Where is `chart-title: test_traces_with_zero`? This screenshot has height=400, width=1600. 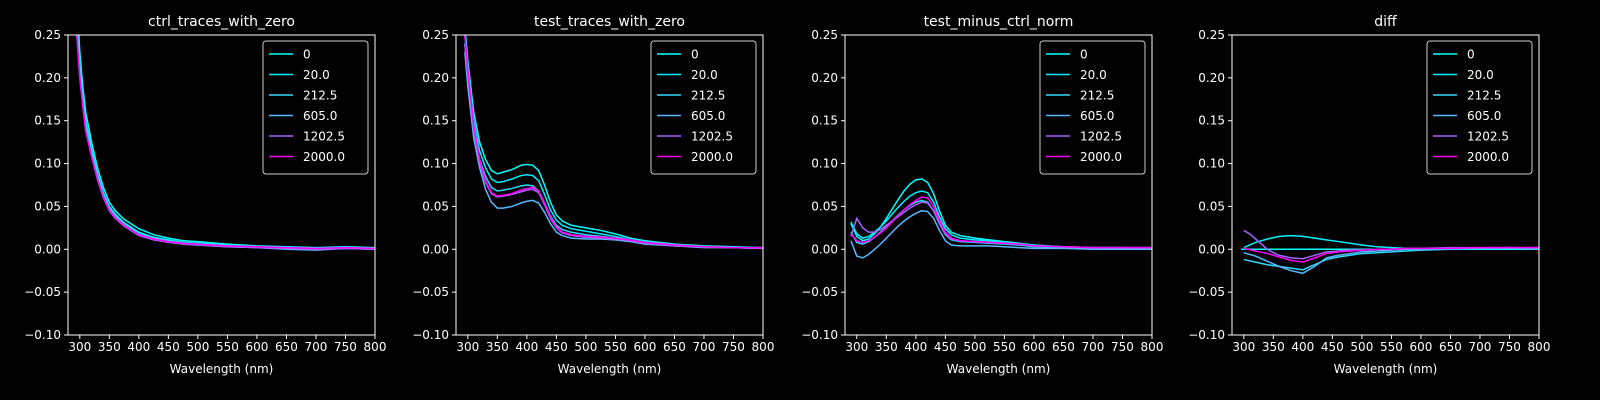 chart-title: test_traces_with_zero is located at coordinates (609, 22).